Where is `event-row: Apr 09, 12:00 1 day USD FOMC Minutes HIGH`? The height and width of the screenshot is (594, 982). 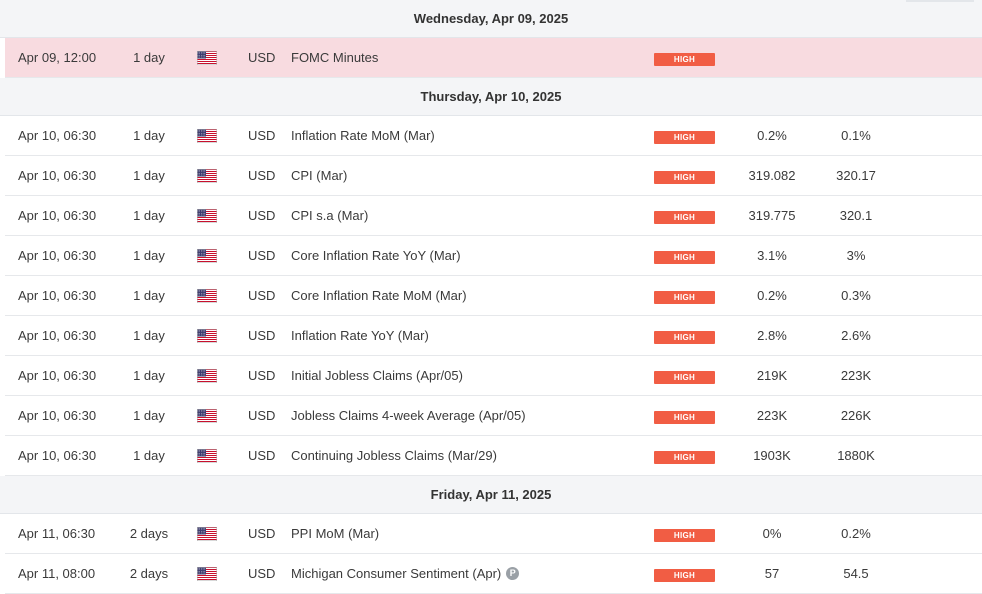
event-row: Apr 09, 12:00 1 day USD FOMC Minutes HIGH is located at coordinates (493, 58).